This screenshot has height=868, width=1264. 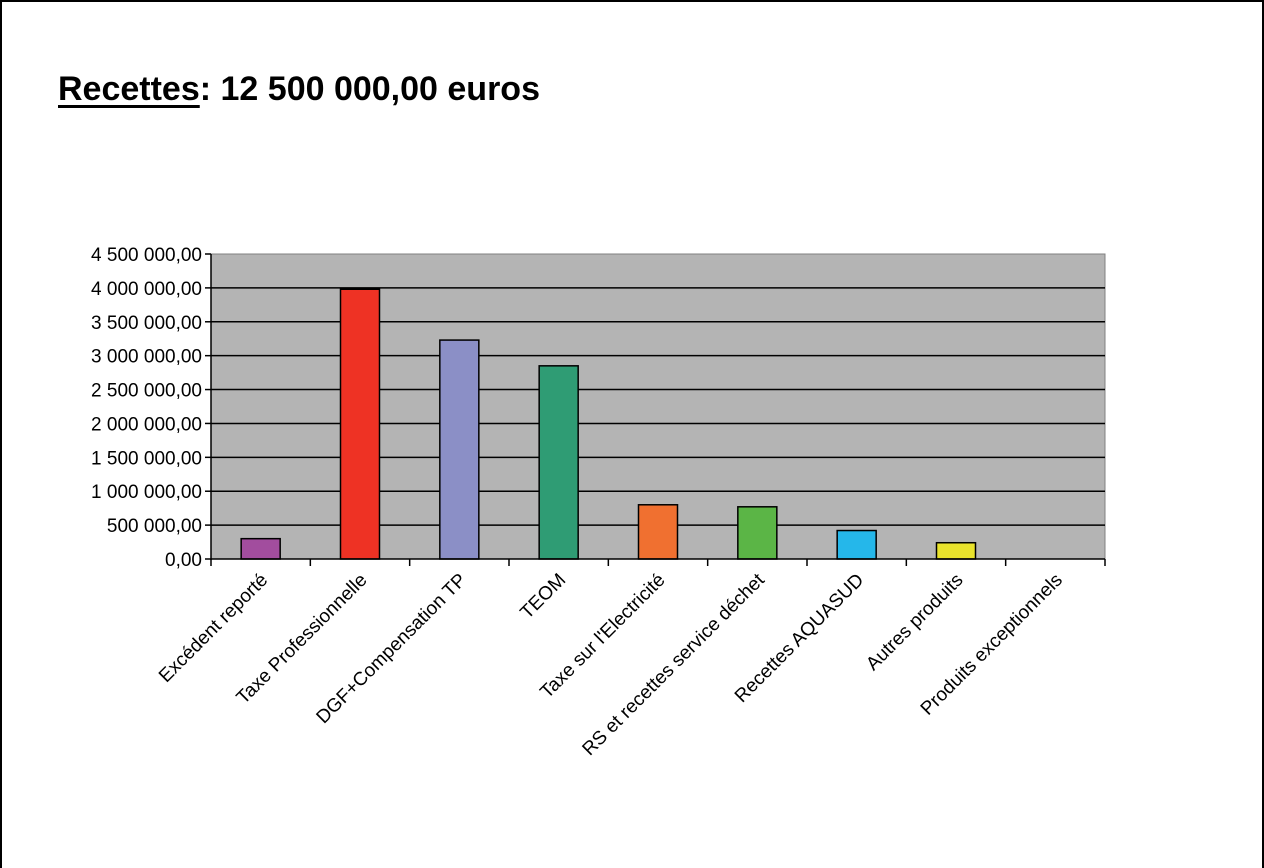 What do you see at coordinates (146, 492) in the screenshot?
I see `y-tick-label: 1 000 000,00` at bounding box center [146, 492].